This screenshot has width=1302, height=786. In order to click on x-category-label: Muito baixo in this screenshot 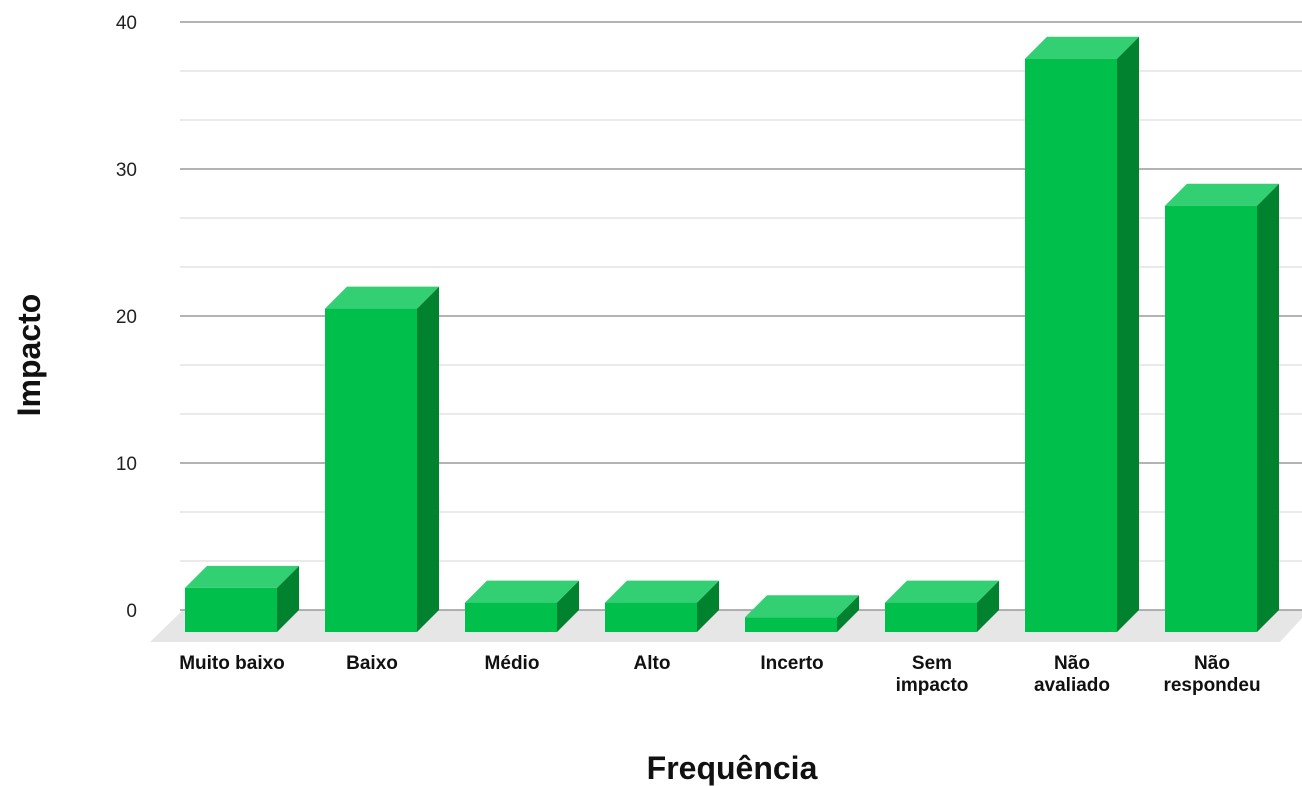, I will do `click(232, 663)`.